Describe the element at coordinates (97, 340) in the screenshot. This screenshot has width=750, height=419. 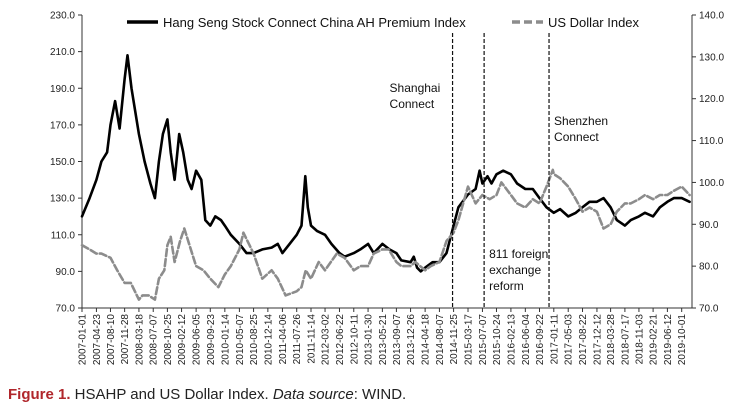
I see `x-tick-label: 2007-04-23` at that location.